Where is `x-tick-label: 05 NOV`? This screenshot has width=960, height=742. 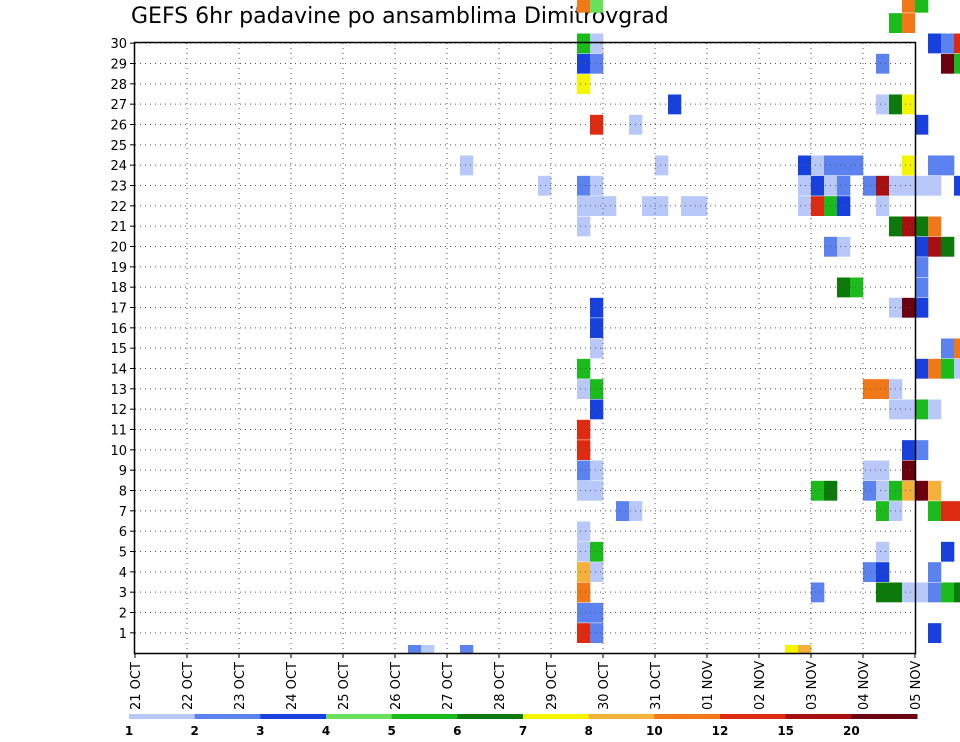 x-tick-label: 05 NOV is located at coordinates (916, 685).